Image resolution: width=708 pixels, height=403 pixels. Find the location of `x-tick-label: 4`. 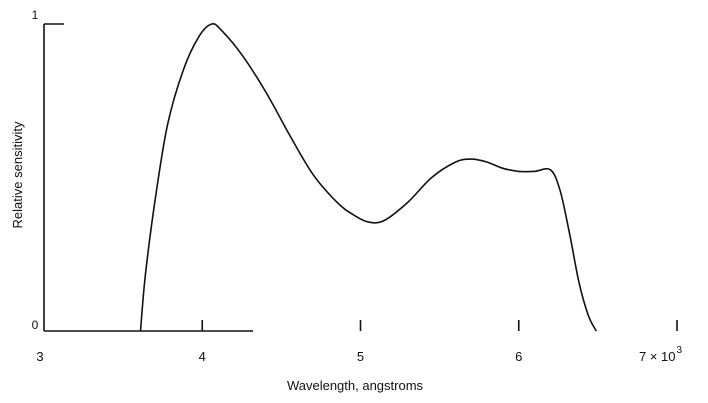

x-tick-label: 4 is located at coordinates (202, 356).